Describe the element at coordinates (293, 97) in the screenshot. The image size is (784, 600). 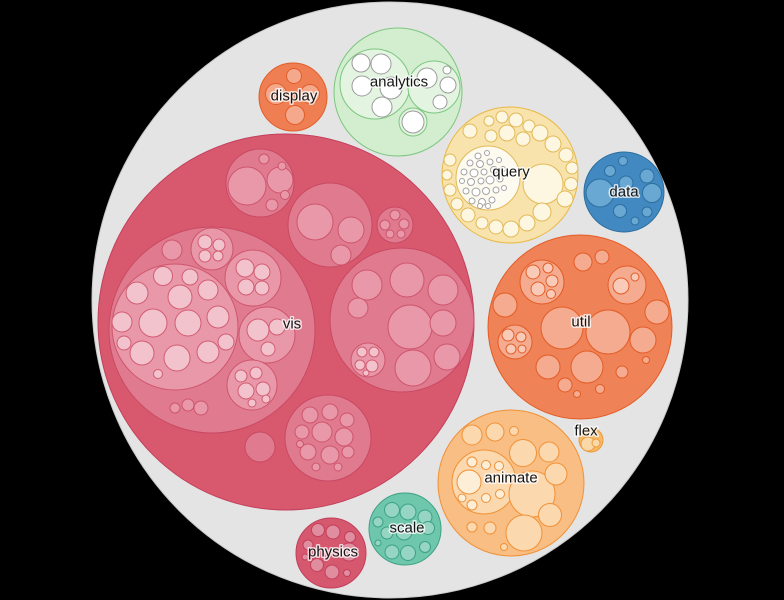
I see `display-package-circle` at that location.